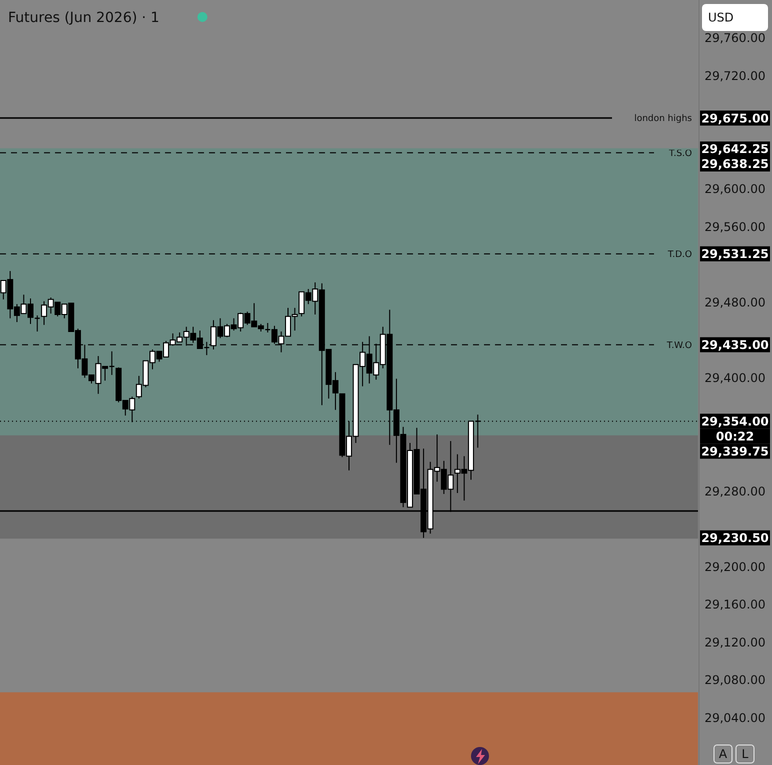 The image size is (772, 765). What do you see at coordinates (735, 377) in the screenshot?
I see `y-tick-label: 29,400.00` at bounding box center [735, 377].